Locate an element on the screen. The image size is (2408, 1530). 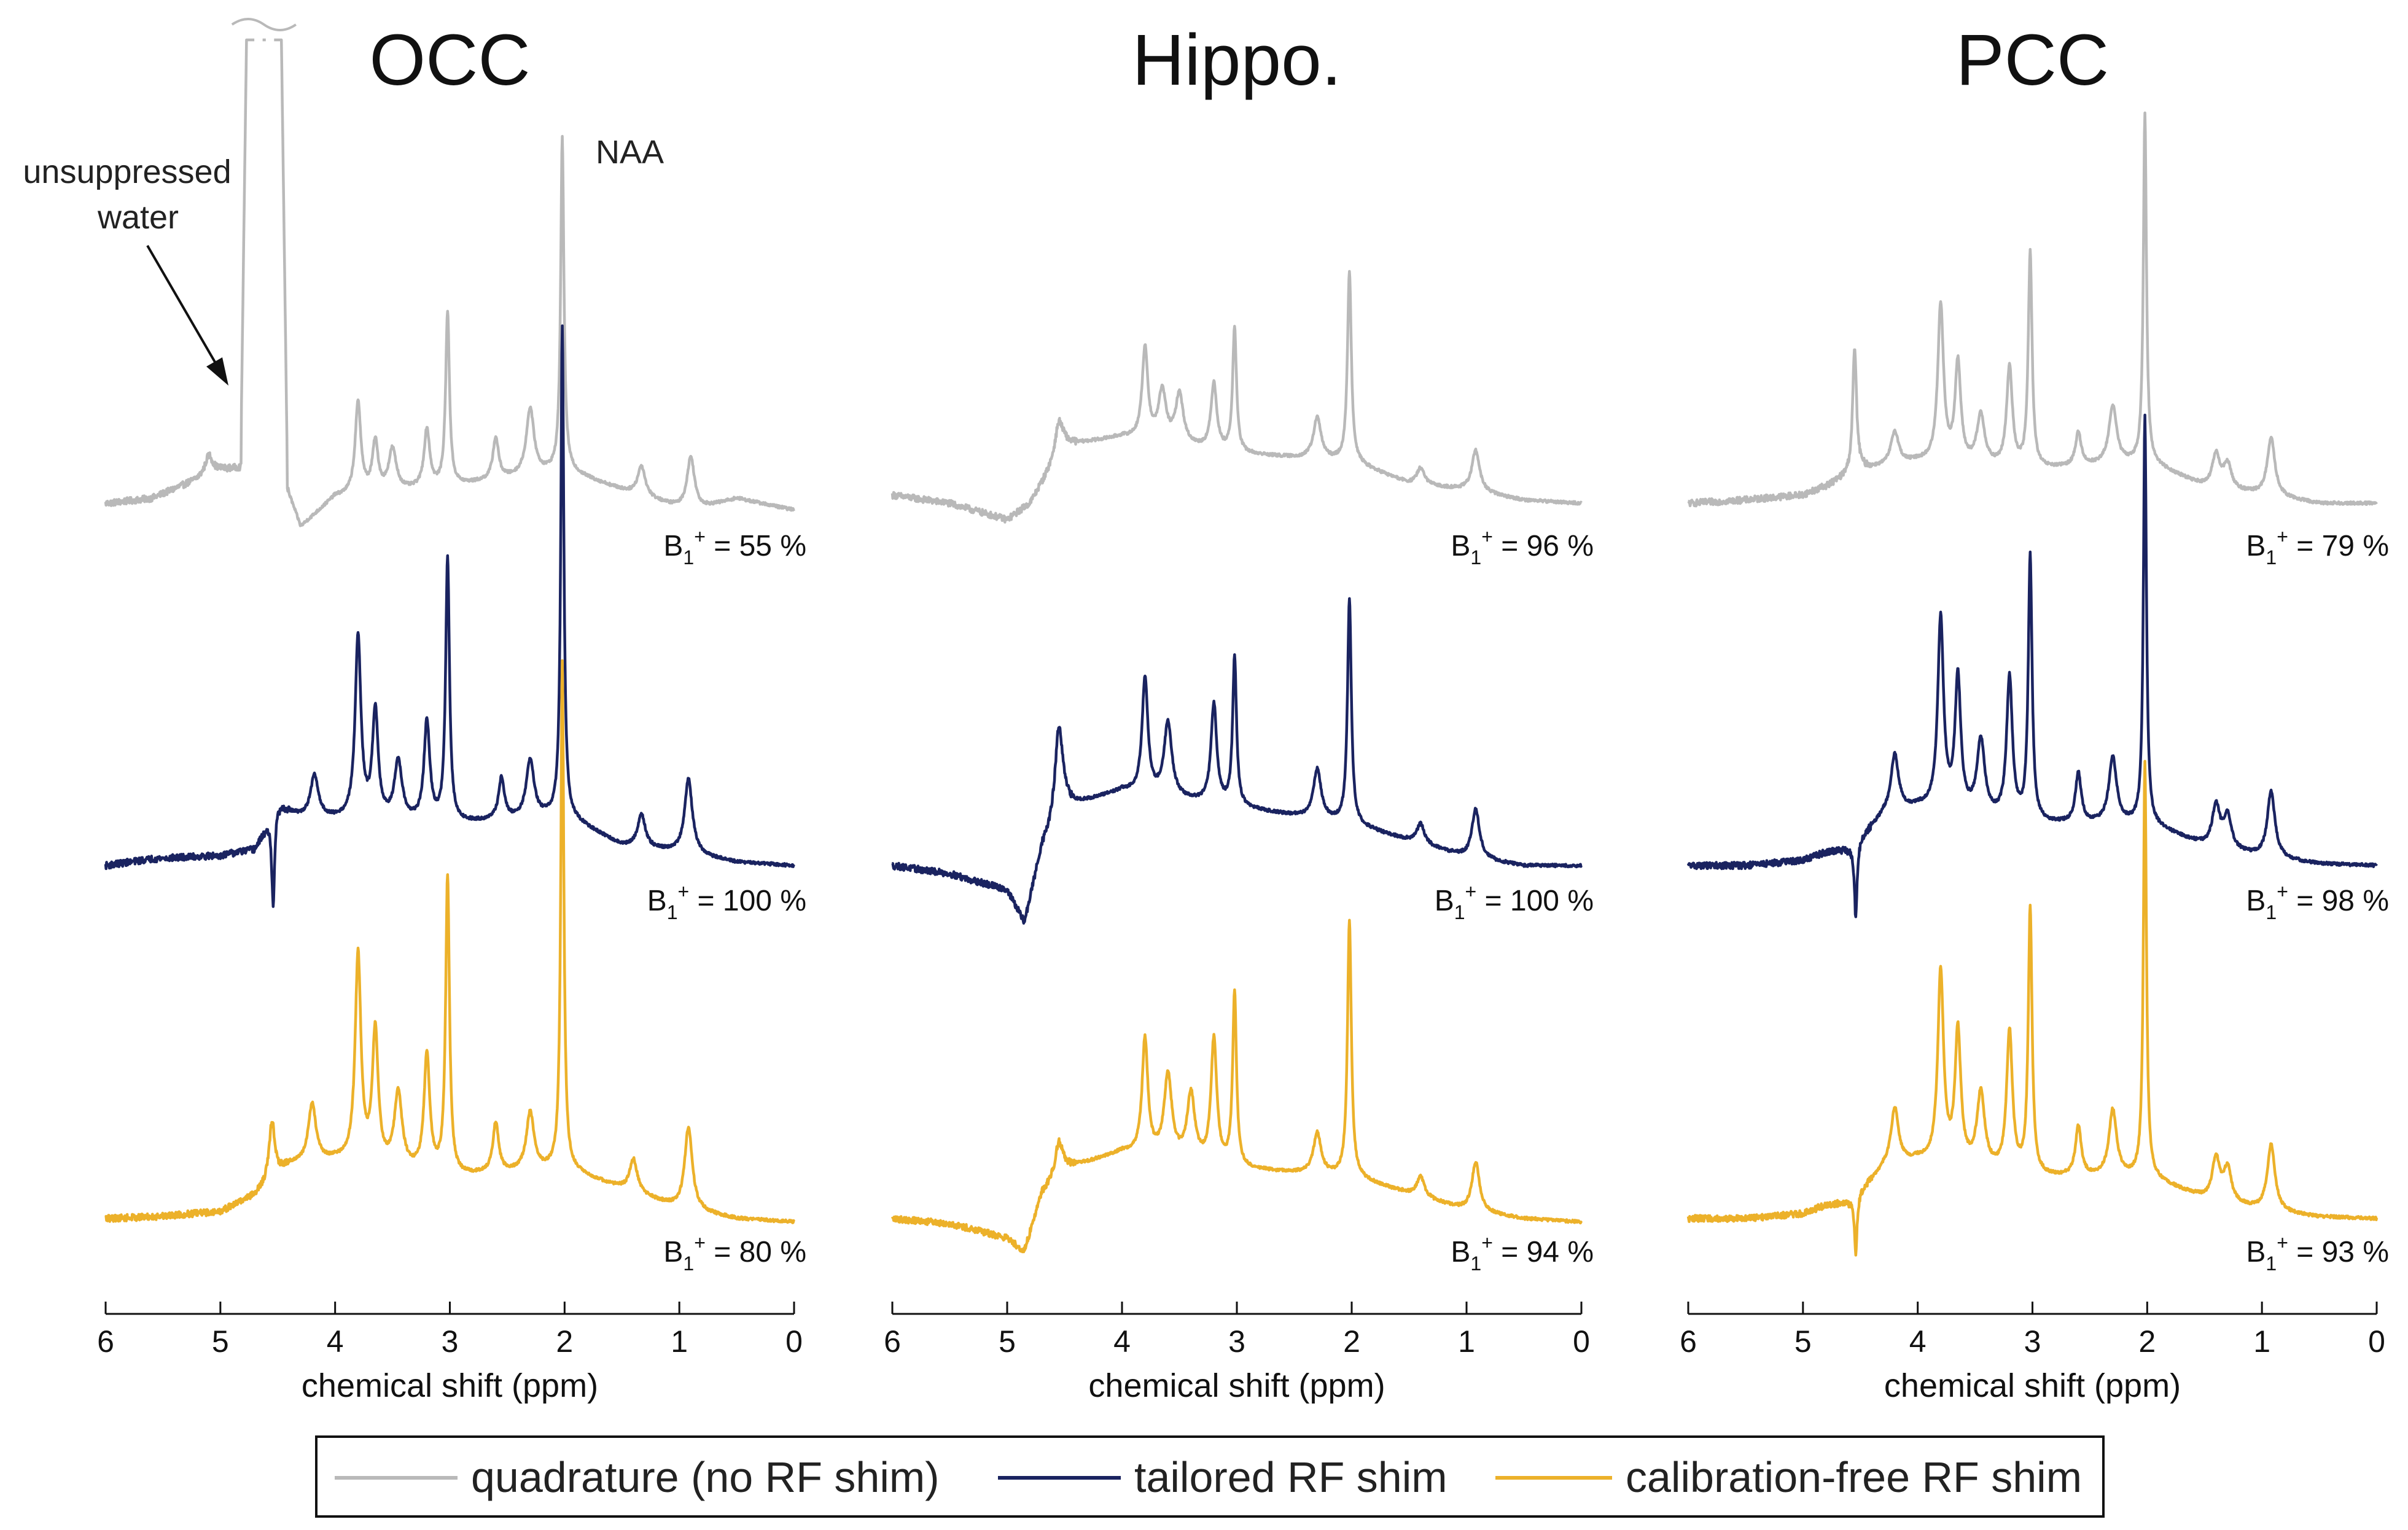
b1-label: B1+ = 93 % is located at coordinates (2317, 1253).